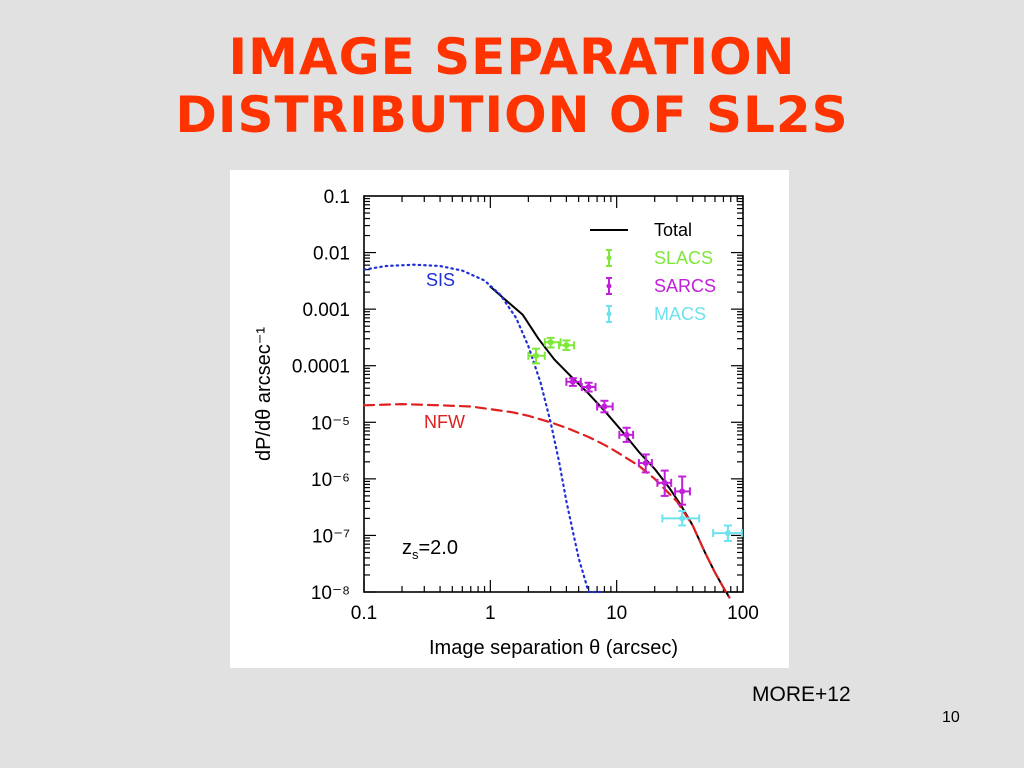 The image size is (1024, 768). Describe the element at coordinates (553, 648) in the screenshot. I see `x-axis-label: Image separation θ (arcsec)` at that location.